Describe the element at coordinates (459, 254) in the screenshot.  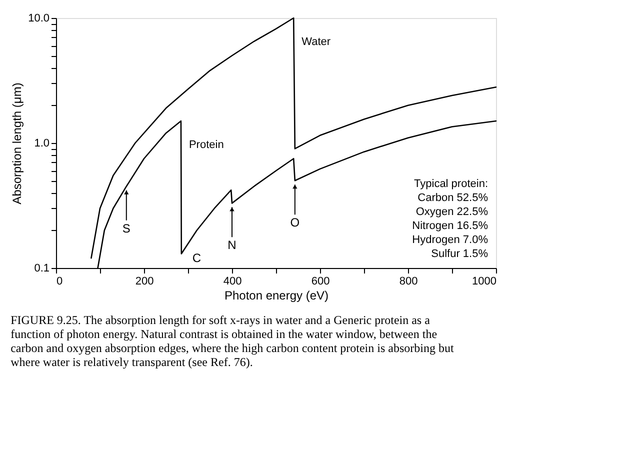
I see `annotation: Sulfur 1.5%` at that location.